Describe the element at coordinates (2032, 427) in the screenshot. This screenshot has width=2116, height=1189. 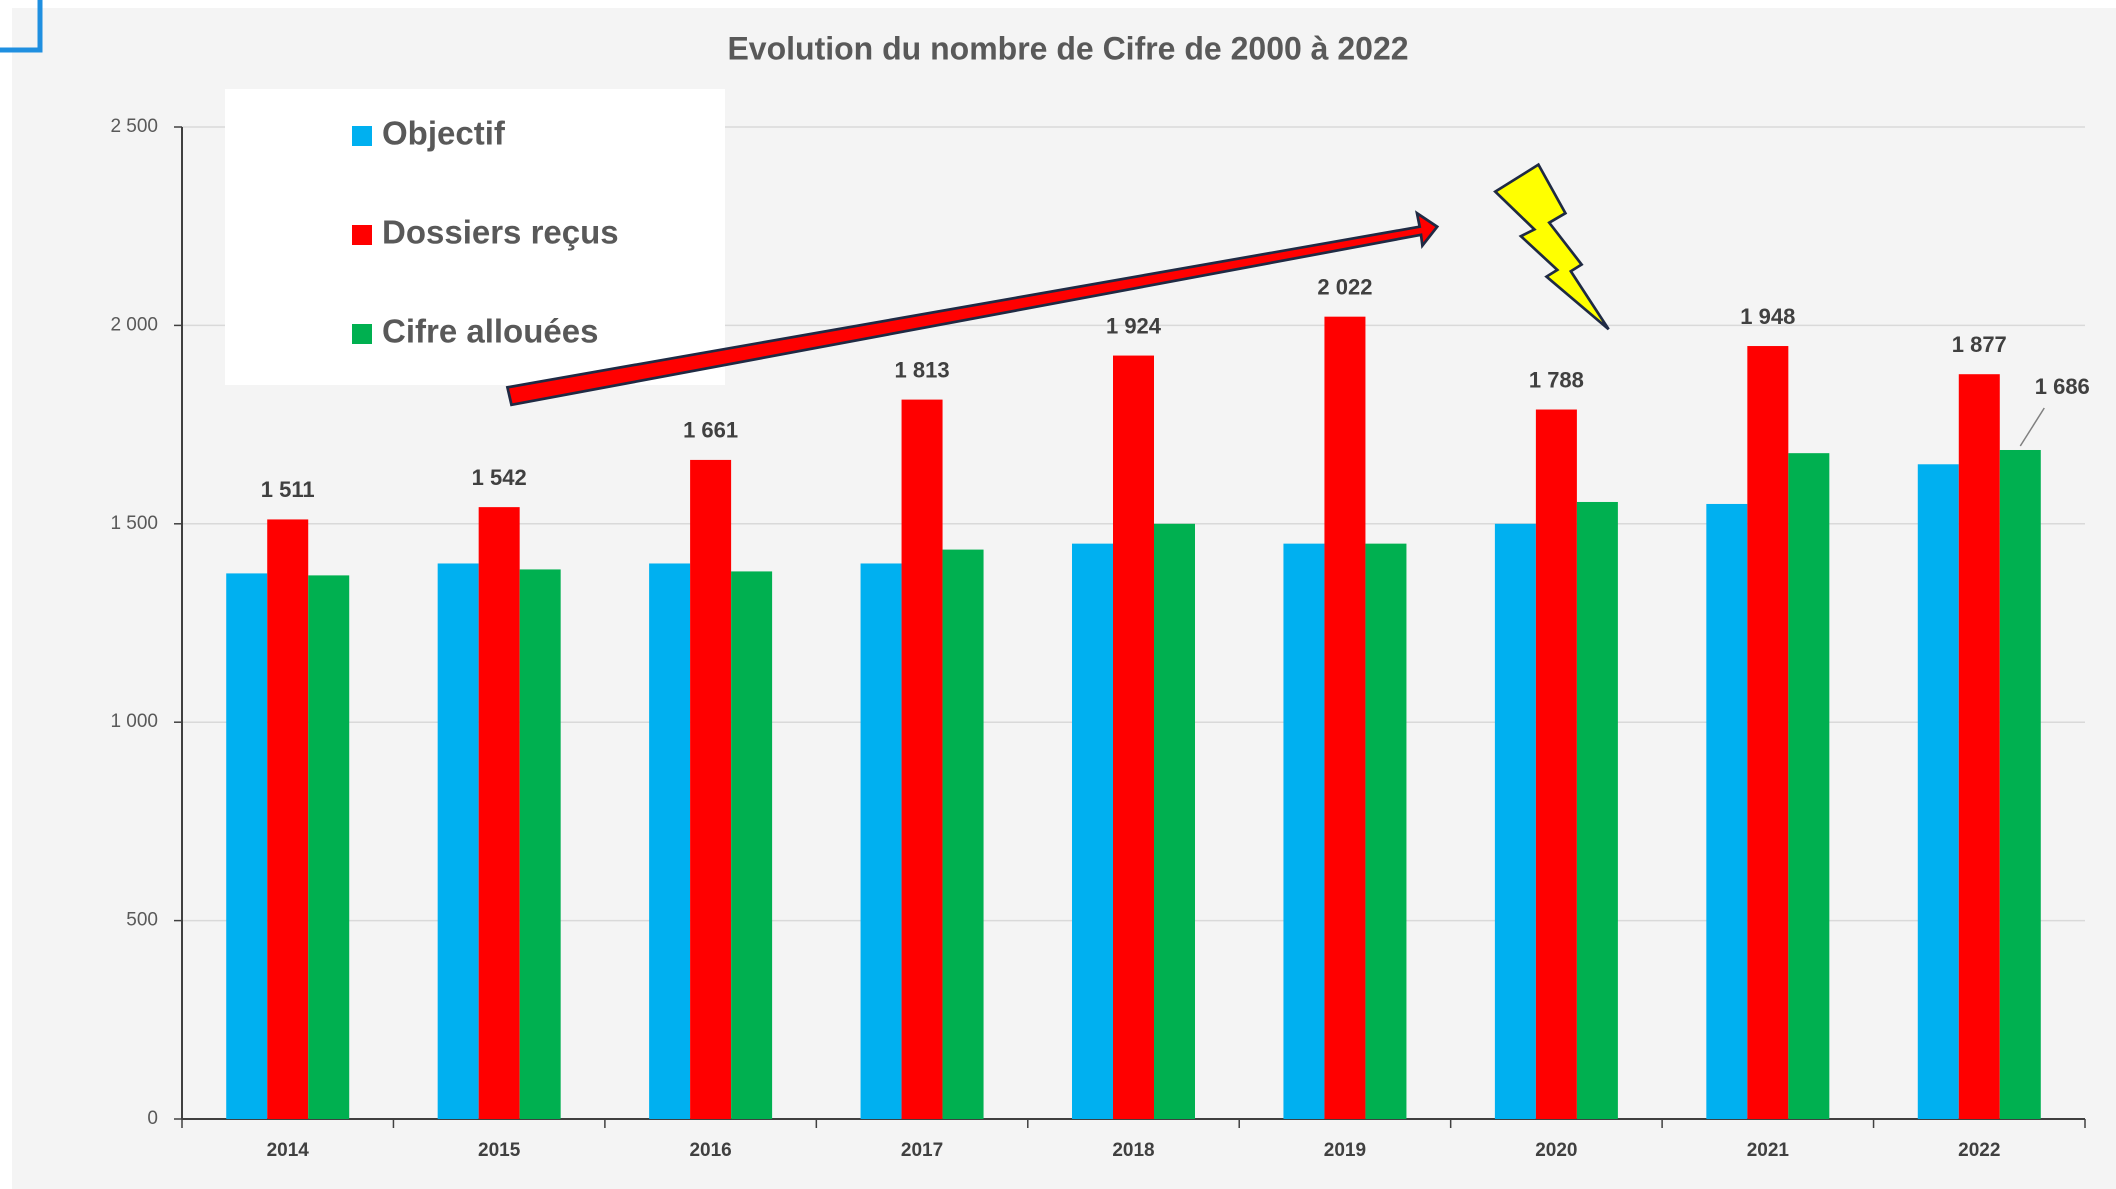
I see `label-leader` at that location.